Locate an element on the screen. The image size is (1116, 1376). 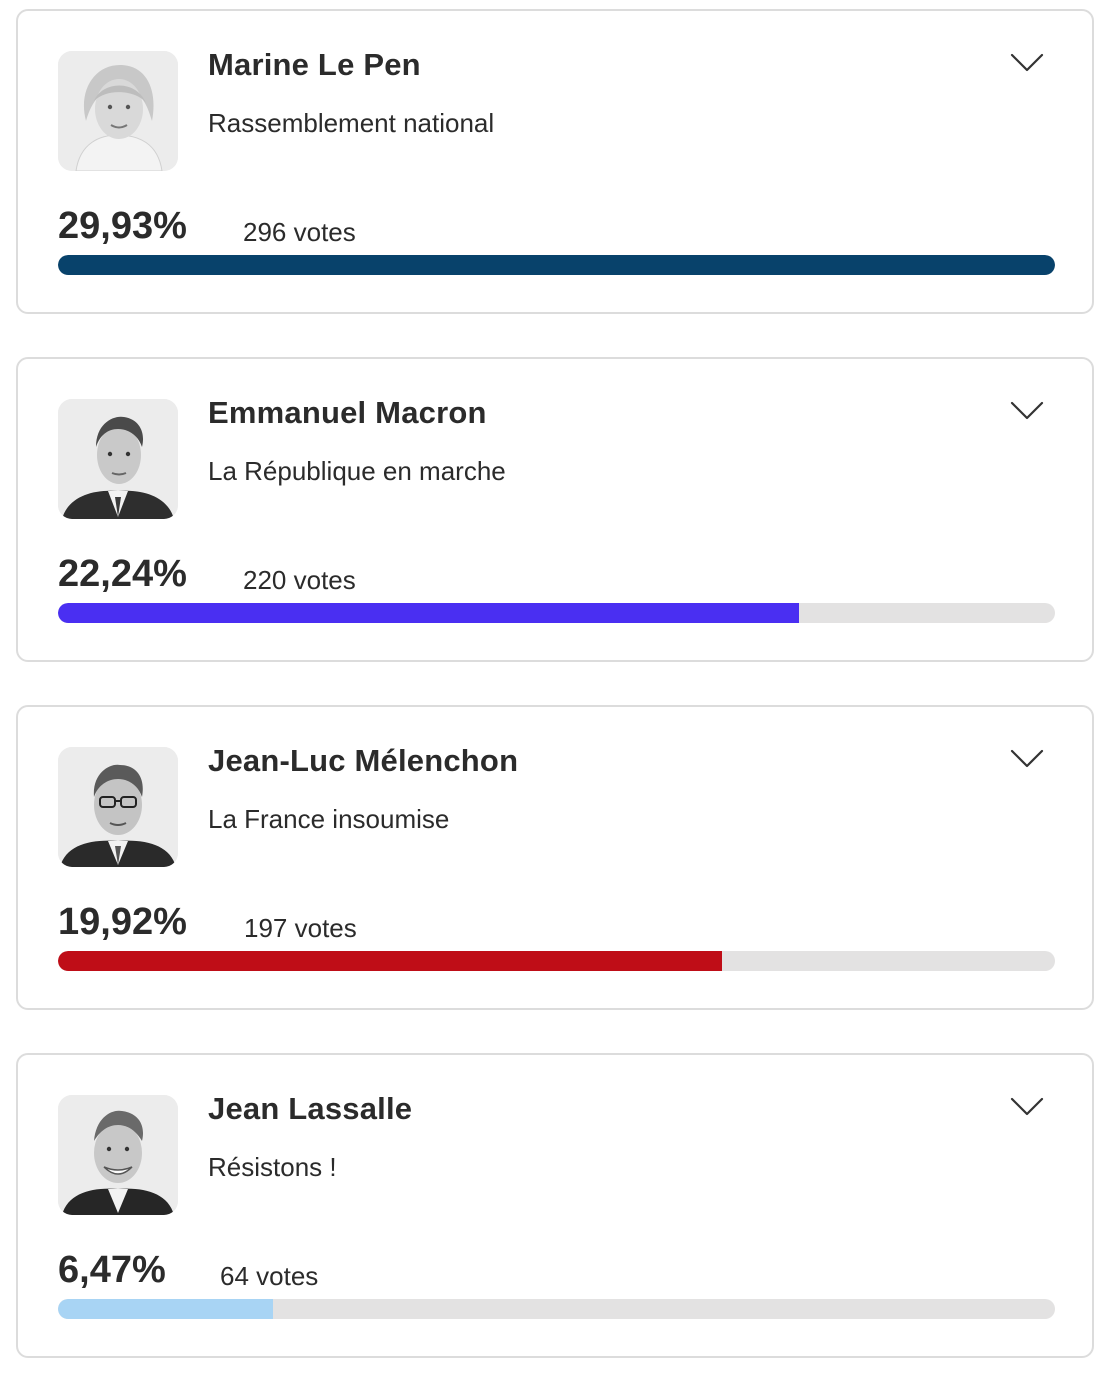
candidate-party: Rassemblement national is located at coordinates (351, 123).